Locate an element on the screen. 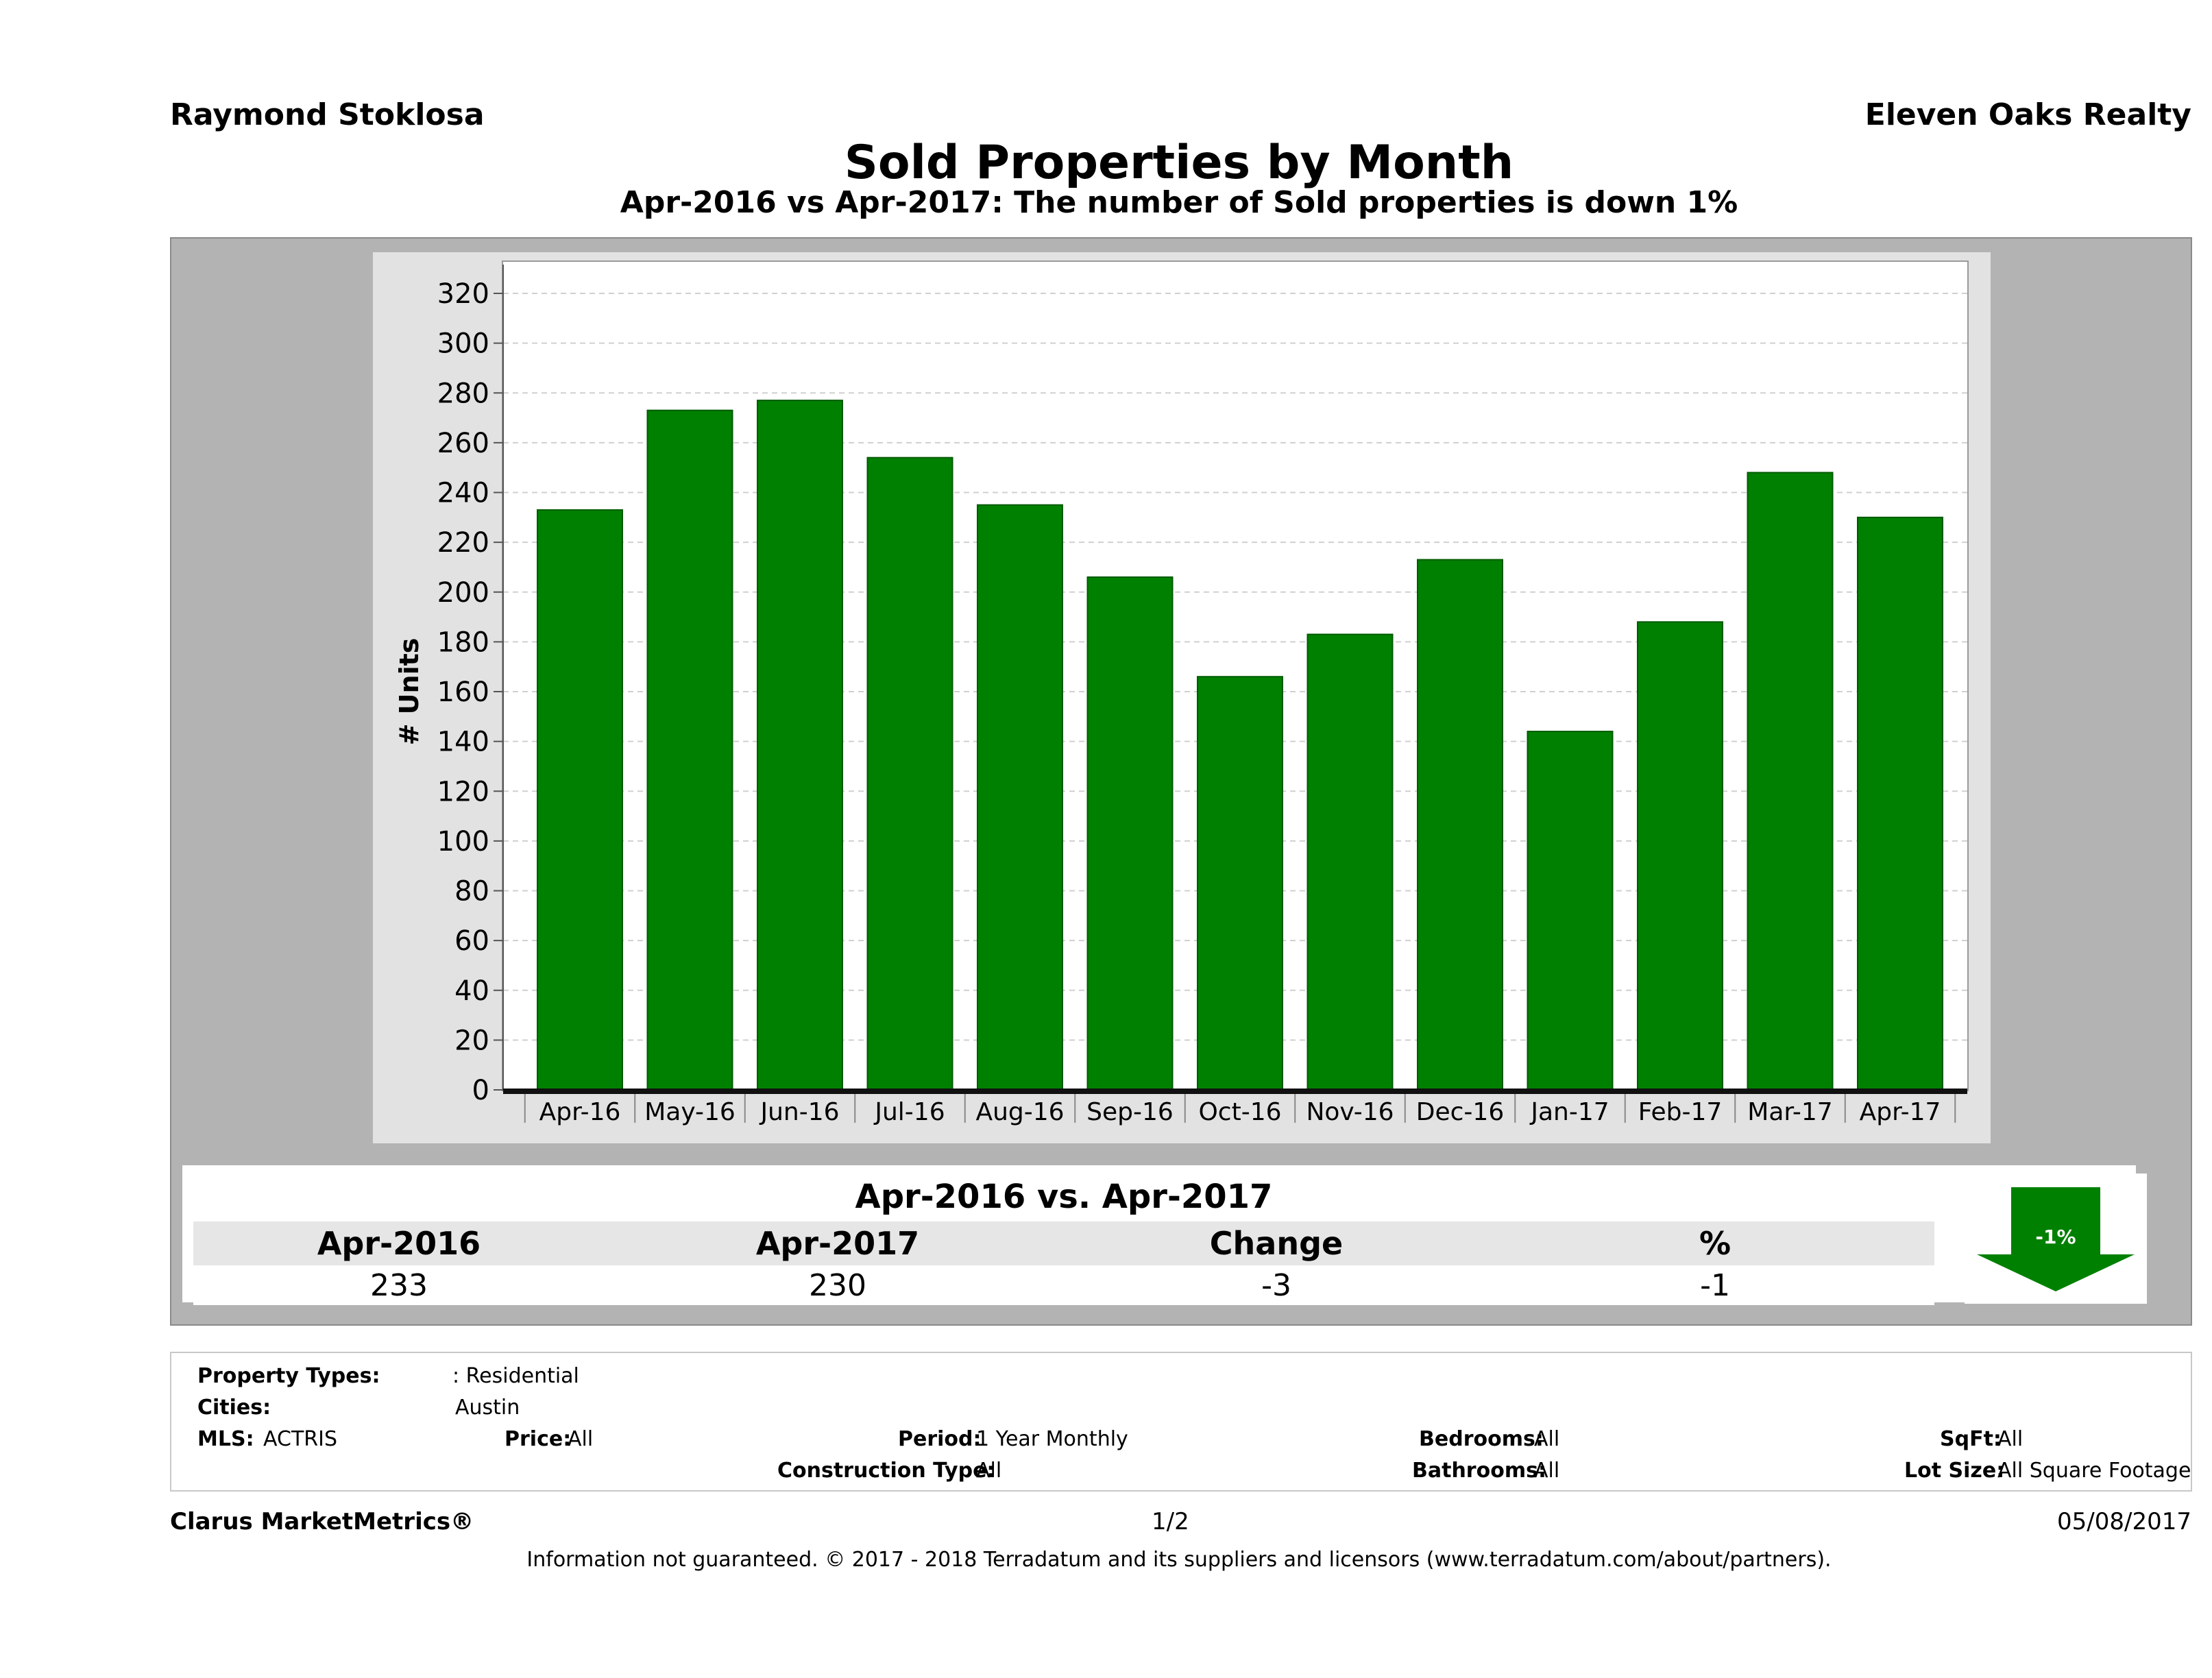  filter-period-label: Period: is located at coordinates (940, 1439).